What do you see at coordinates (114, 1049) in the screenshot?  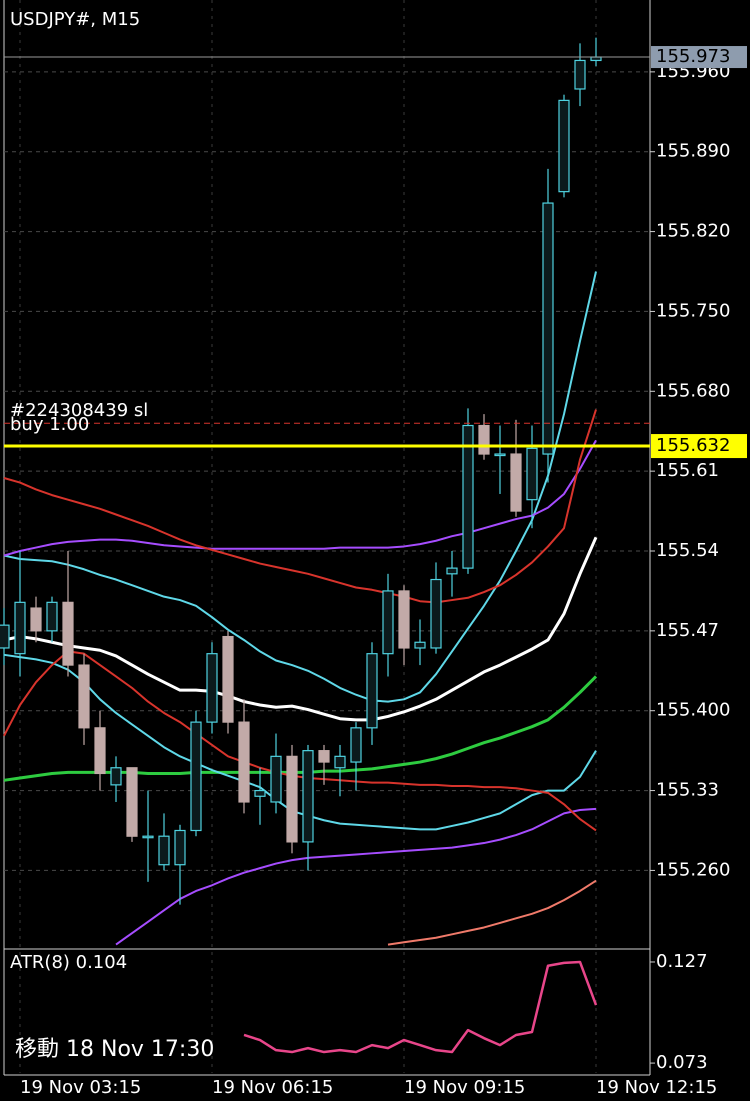 I see `annotation: 移動 18 Nov 17:30` at bounding box center [114, 1049].